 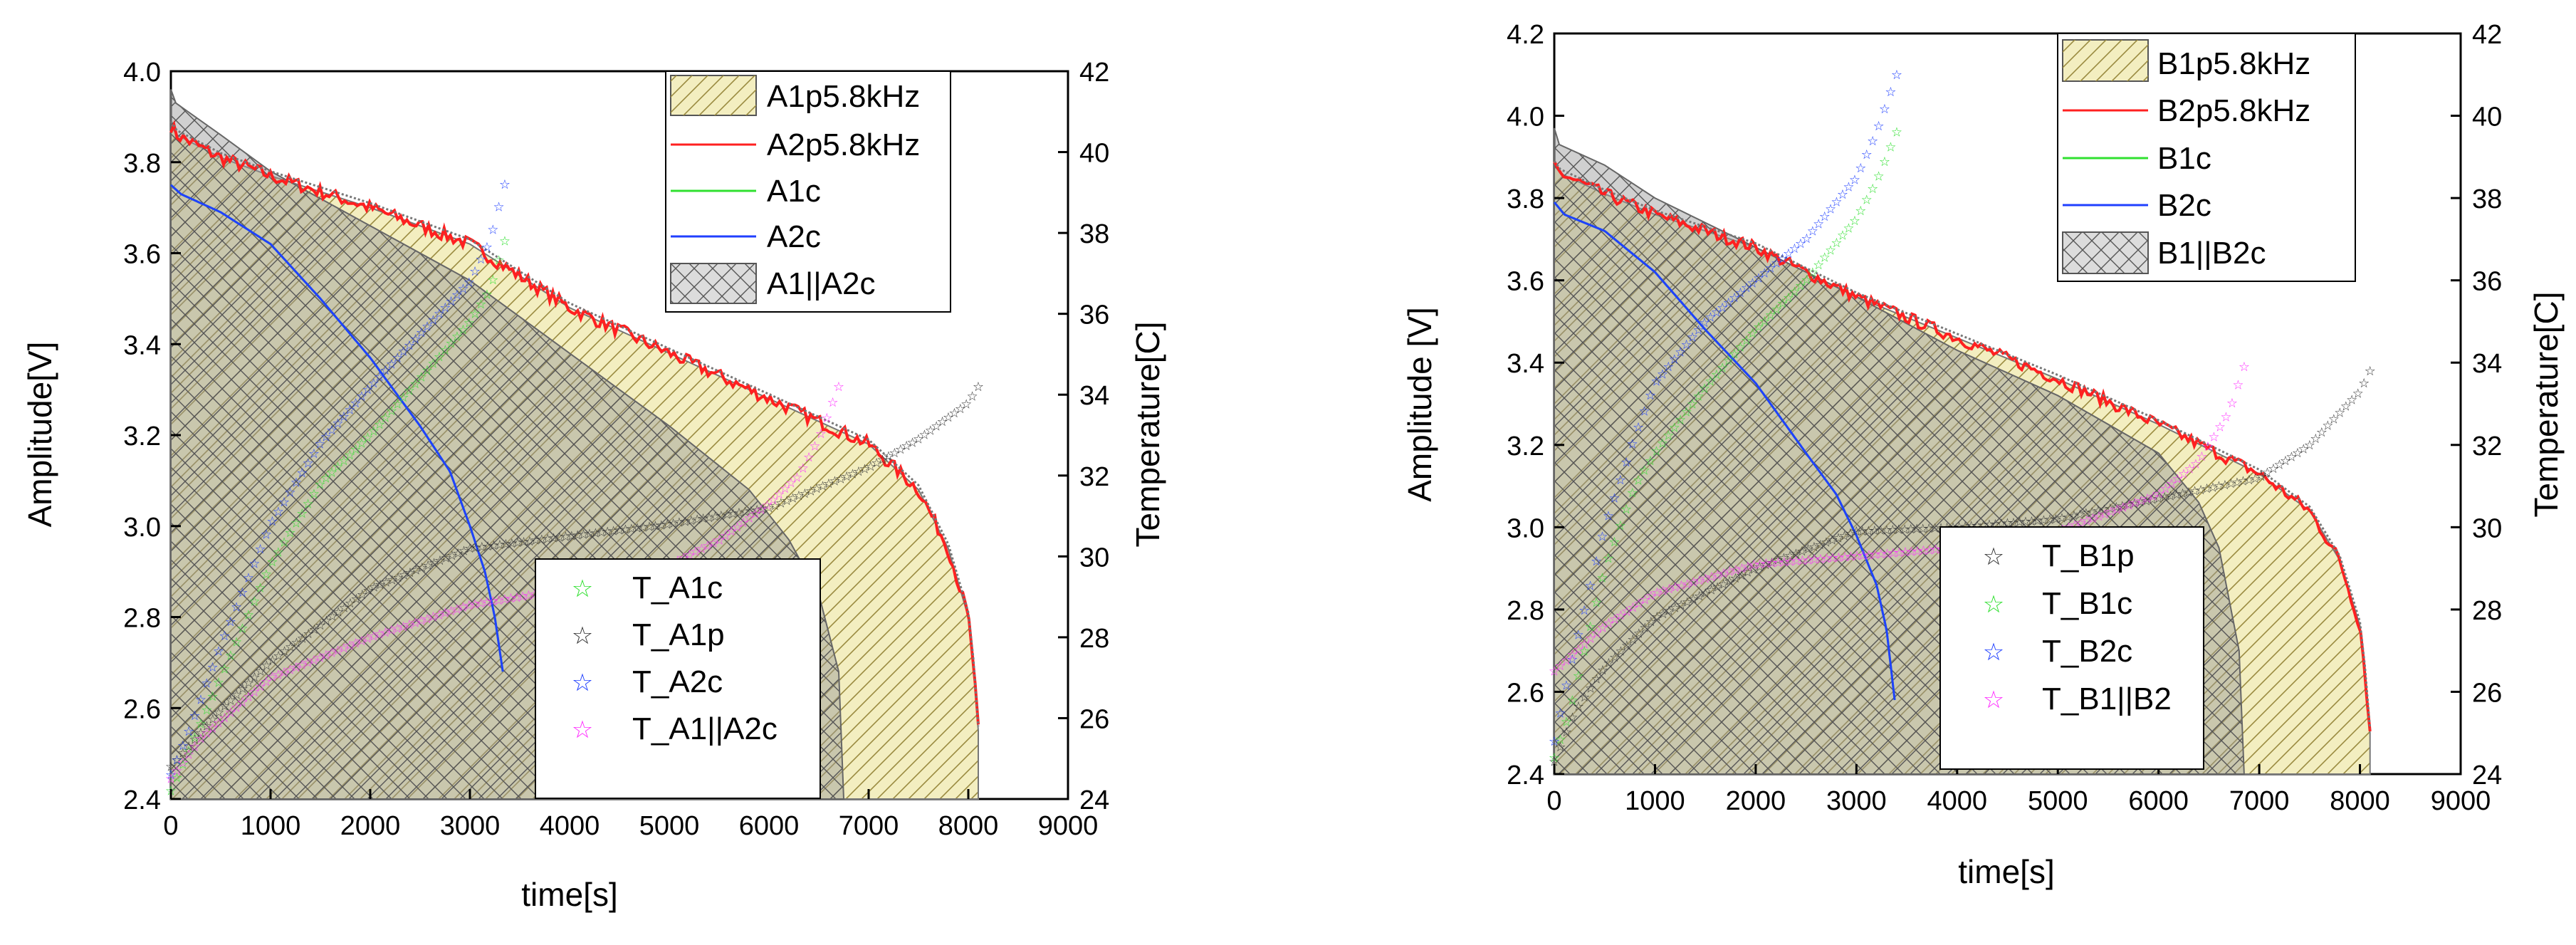 What do you see at coordinates (2461, 801) in the screenshot?
I see `x-tick-label: 9000` at bounding box center [2461, 801].